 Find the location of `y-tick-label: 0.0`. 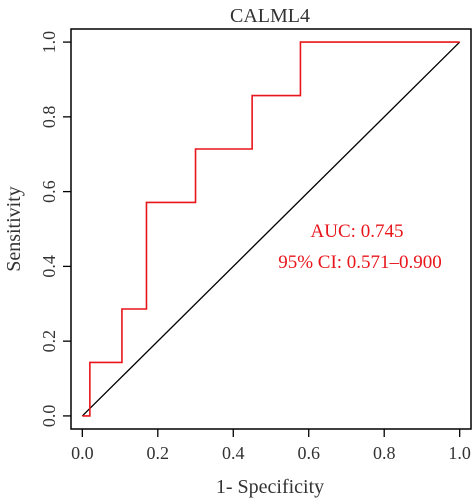

y-tick-label: 0.0 is located at coordinates (49, 416).